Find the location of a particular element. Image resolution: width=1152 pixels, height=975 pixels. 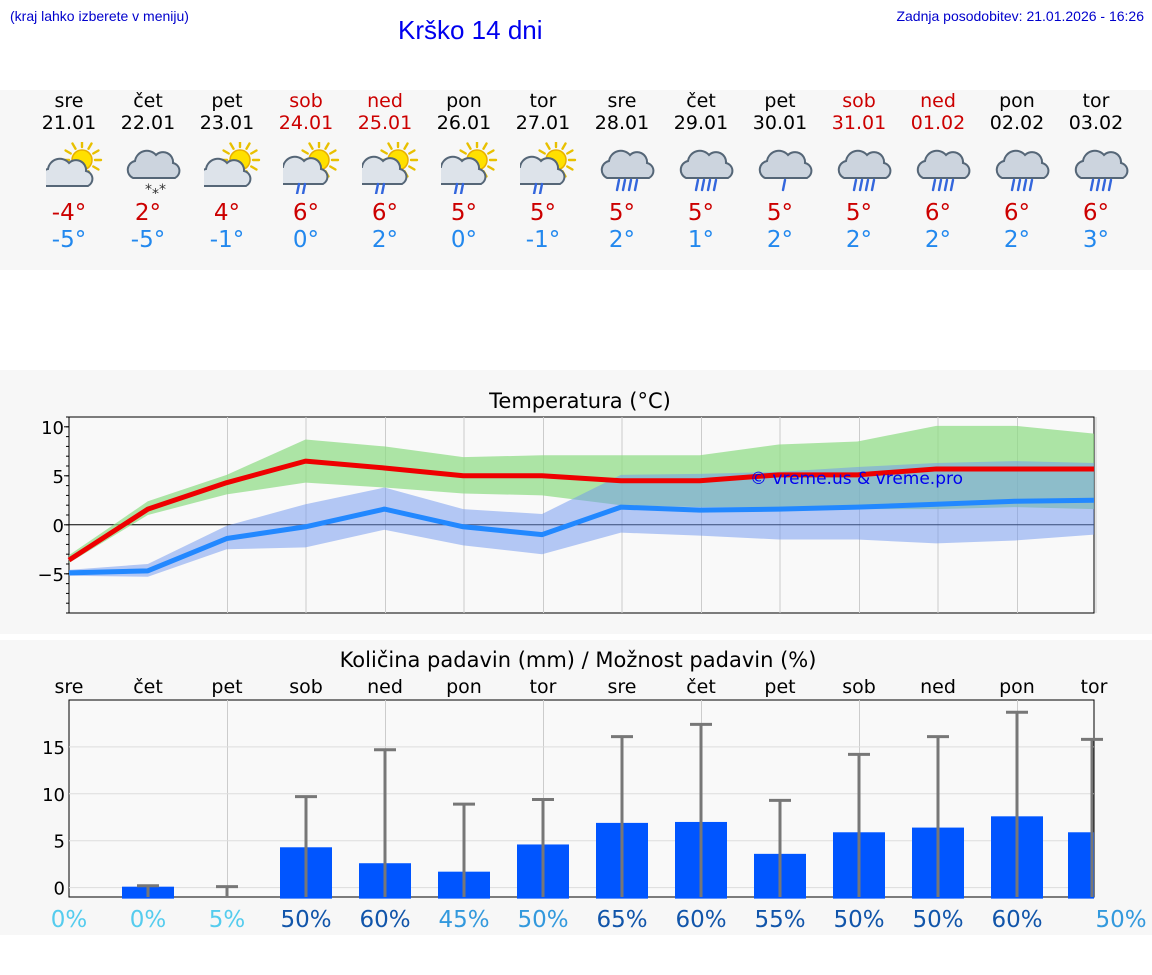

y-tick-label: 15 is located at coordinates (53, 748).